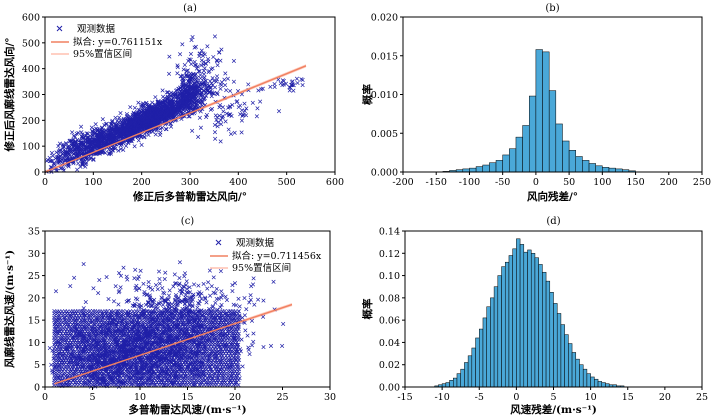 Image resolution: width=717 pixels, height=420 pixels. Describe the element at coordinates (189, 196) in the screenshot. I see `x-axis-label: 修正后多普勒雷达风向/°` at that location.